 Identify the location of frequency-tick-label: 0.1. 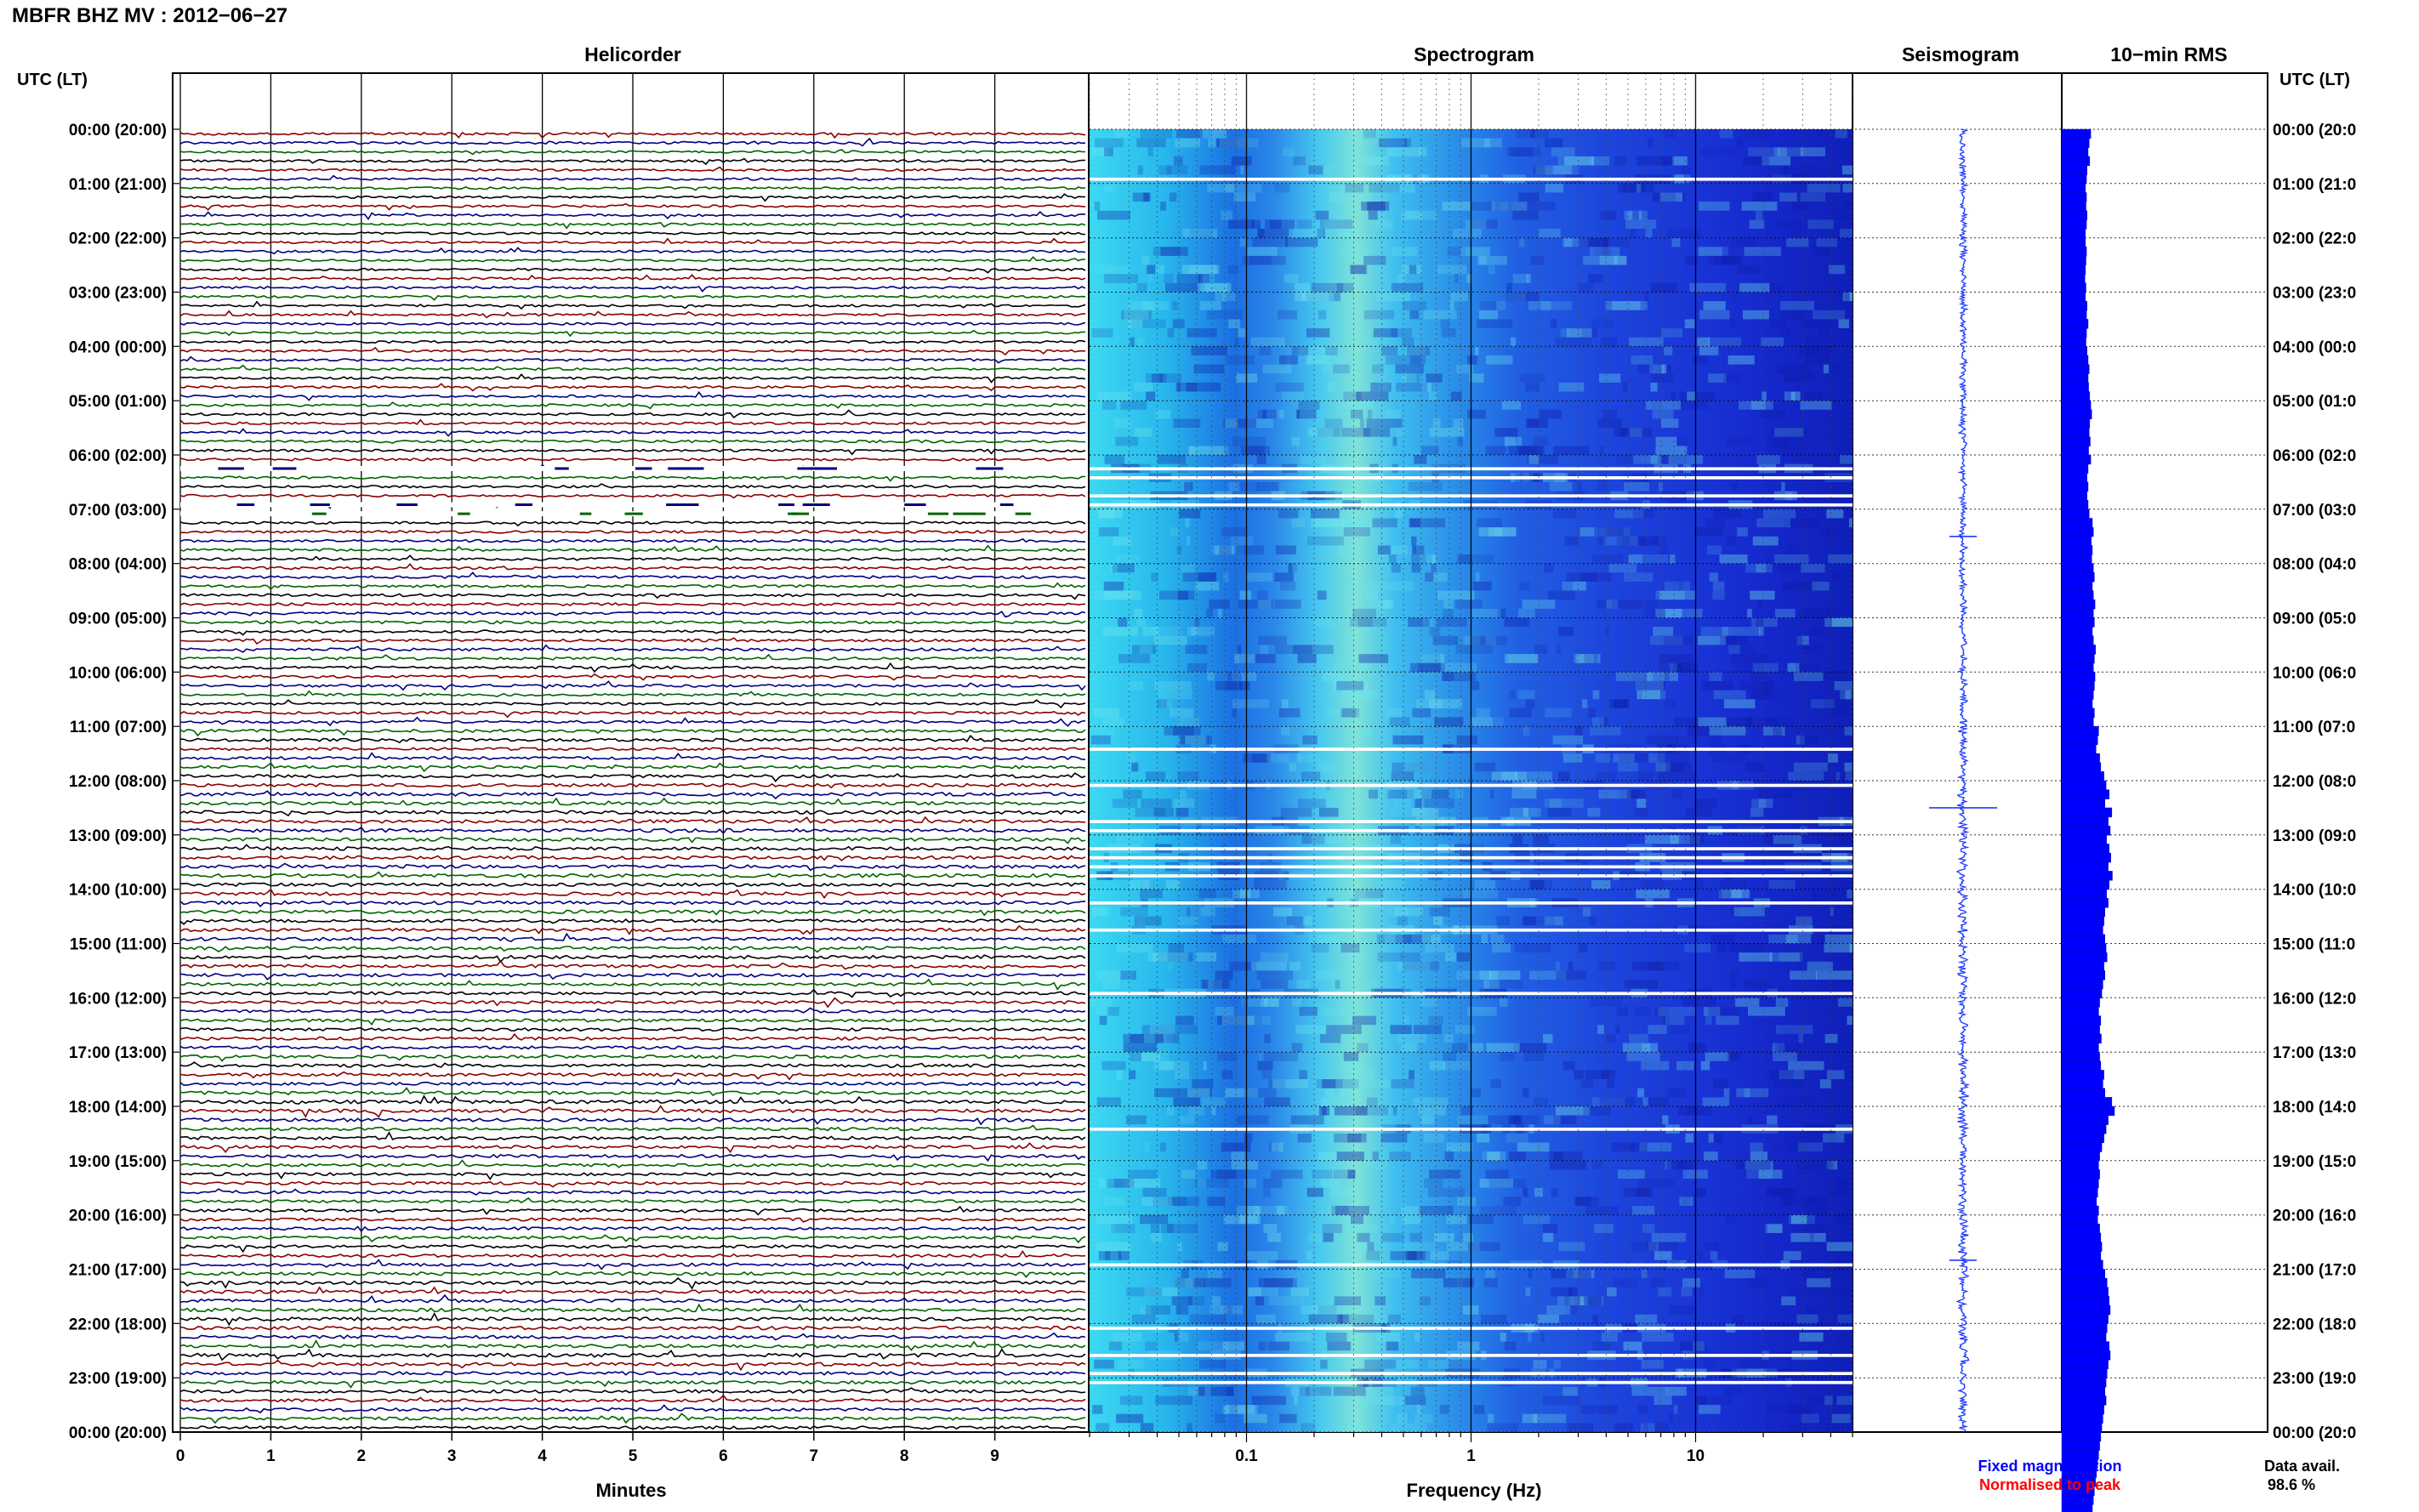
(1246, 1456).